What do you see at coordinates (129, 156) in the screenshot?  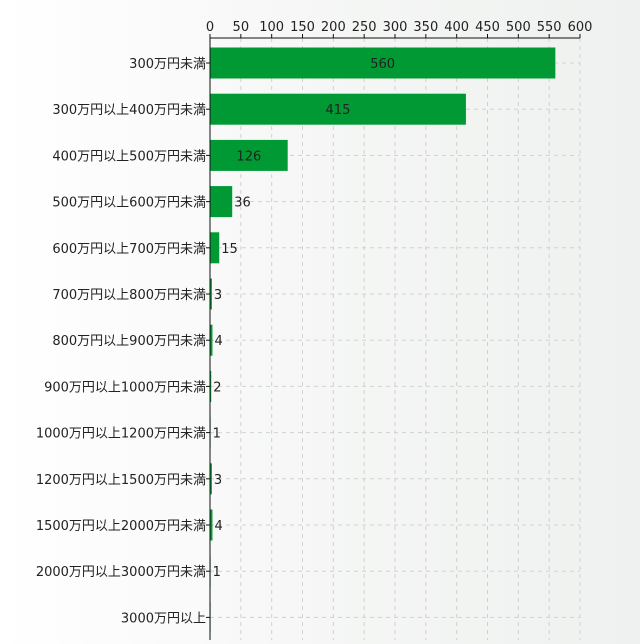 I see `y-tick-label: 400万円以上500万円未満` at bounding box center [129, 156].